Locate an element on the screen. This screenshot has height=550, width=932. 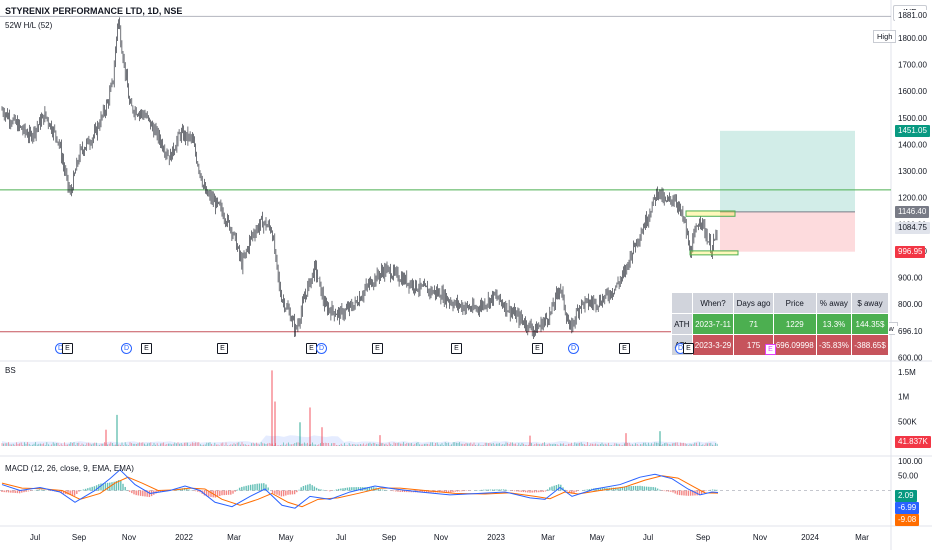
macd-series is located at coordinates (445, 489).